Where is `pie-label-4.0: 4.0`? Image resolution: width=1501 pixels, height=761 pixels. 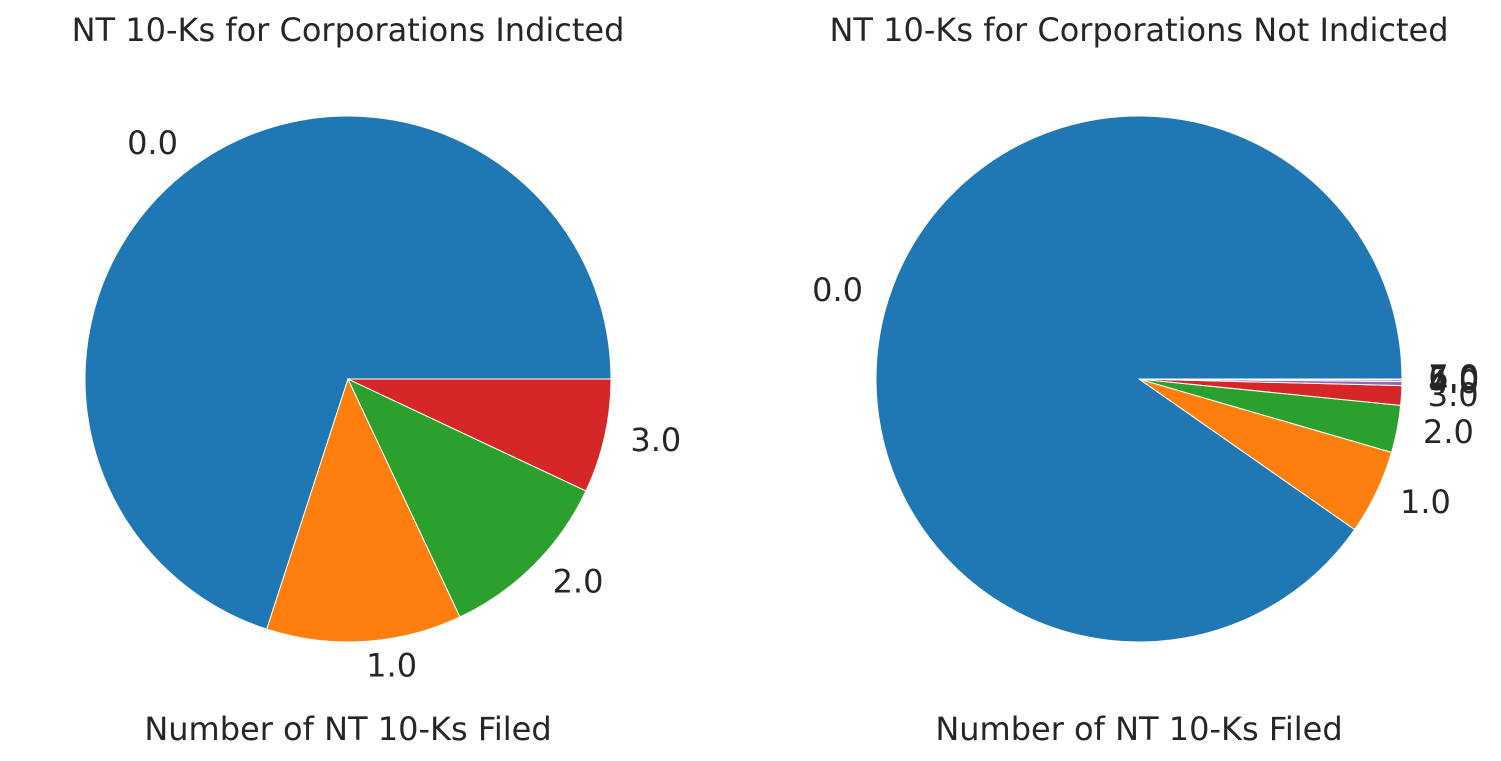 pie-label-4.0: 4.0 is located at coordinates (1453, 382).